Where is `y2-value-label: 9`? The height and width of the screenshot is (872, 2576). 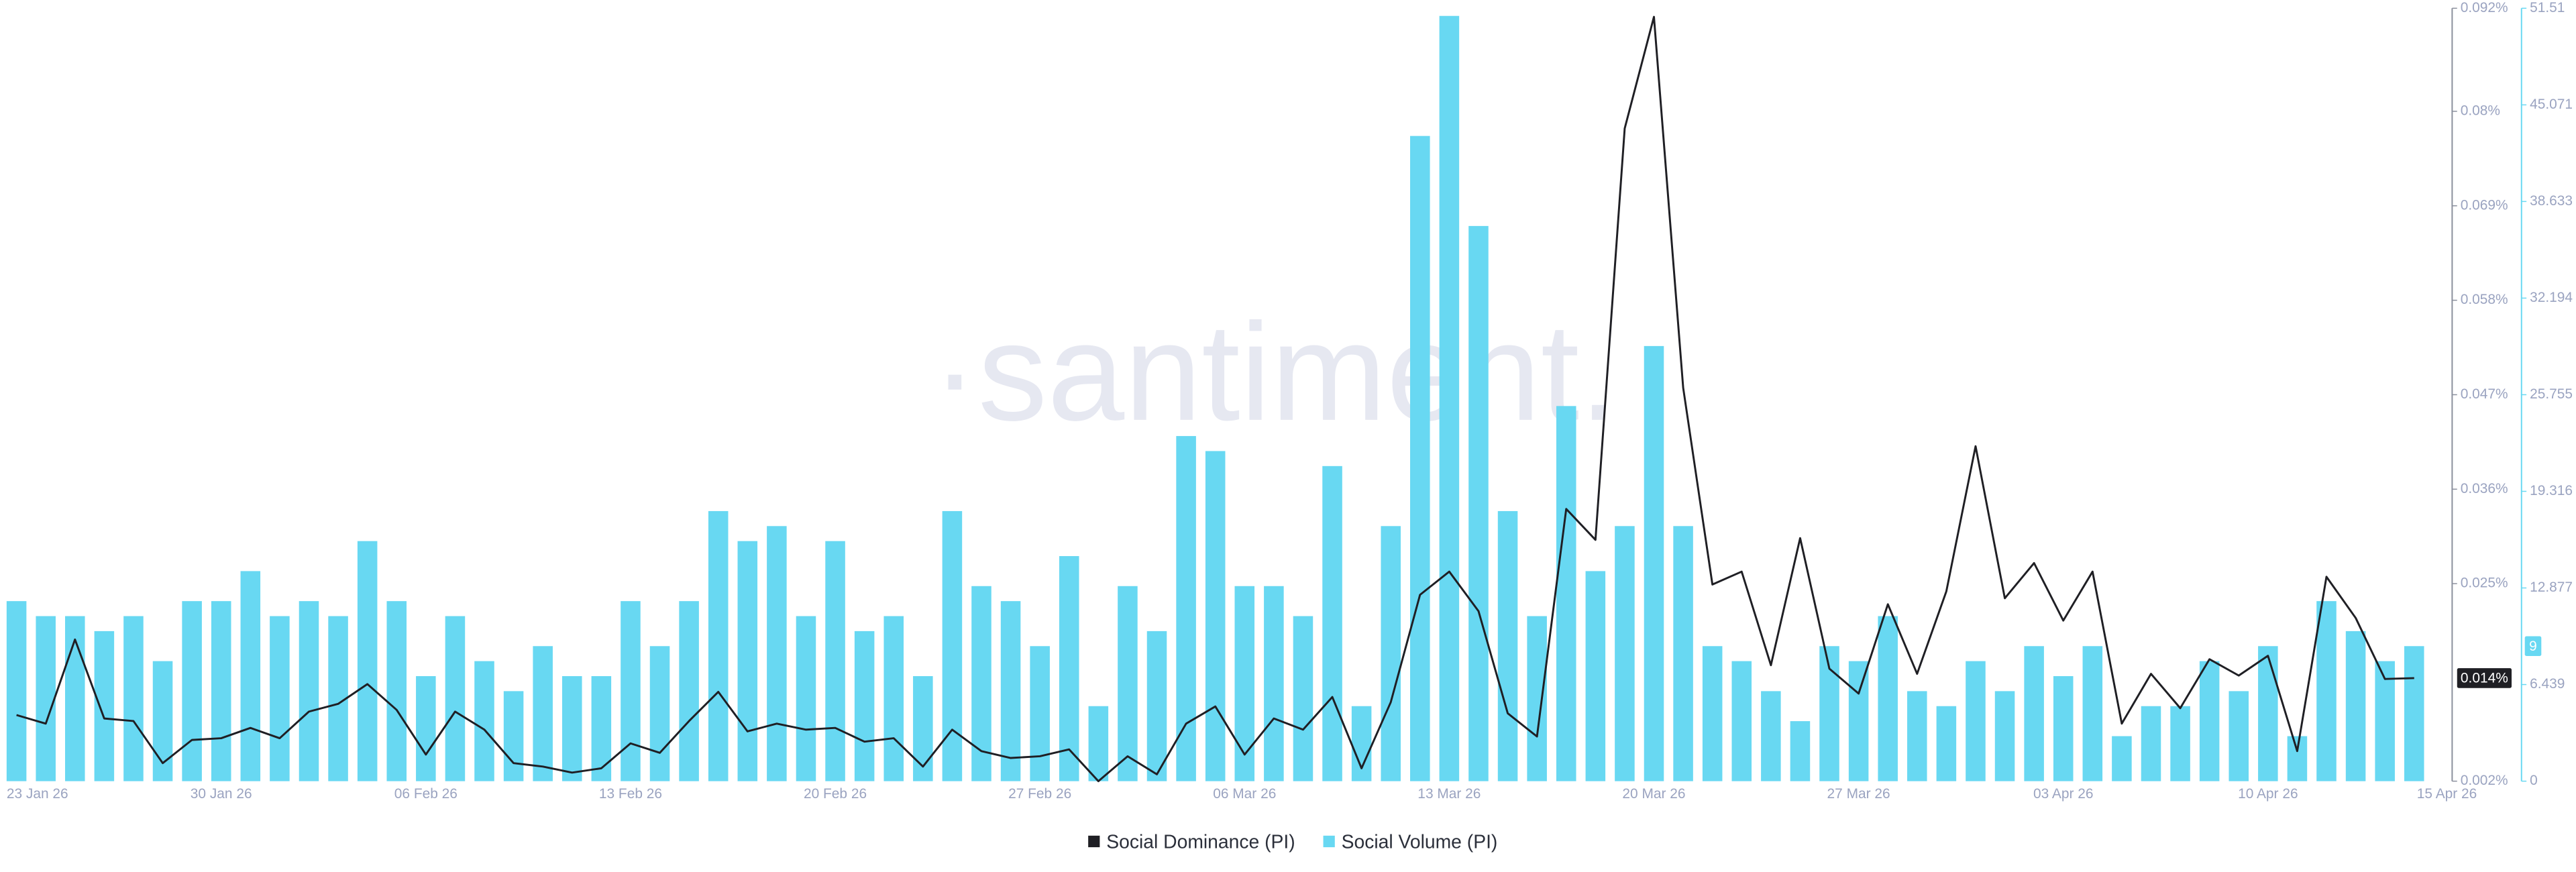 y2-value-label: 9 is located at coordinates (2533, 646).